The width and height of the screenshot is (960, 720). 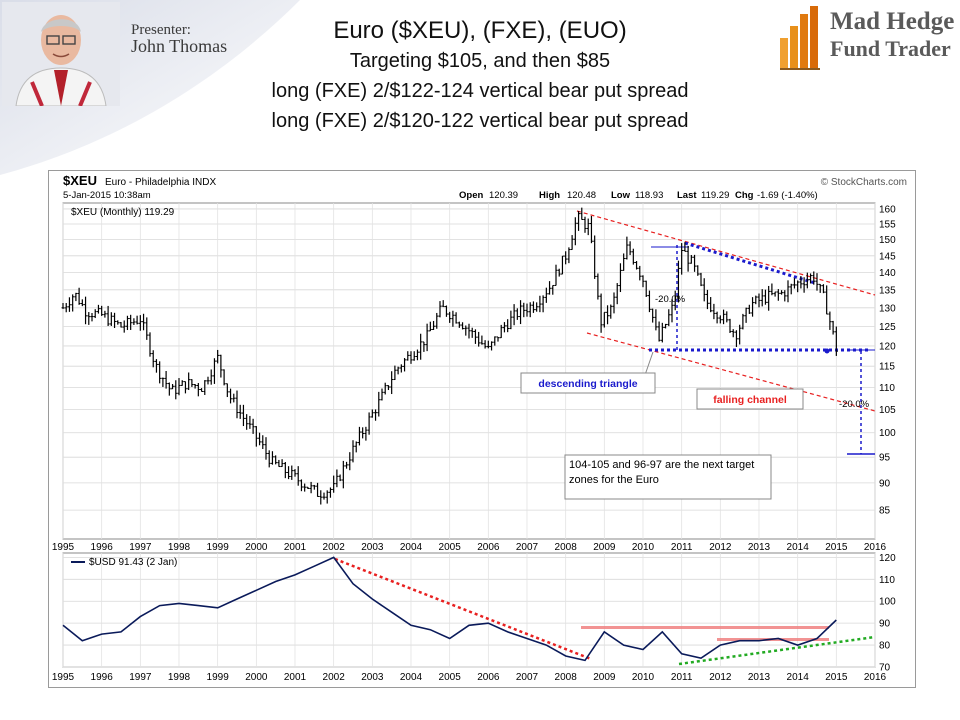 What do you see at coordinates (750, 263) in the screenshot?
I see `triangle-top-line` at bounding box center [750, 263].